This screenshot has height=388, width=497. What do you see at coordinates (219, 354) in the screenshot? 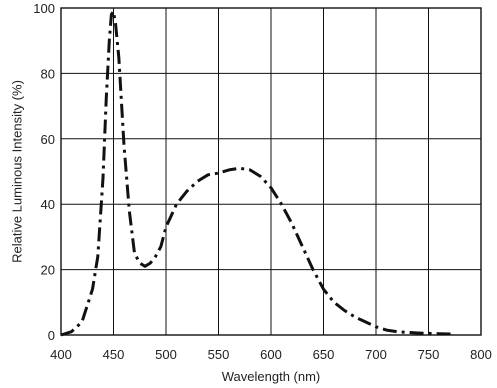
I see `x-tick-label: 550` at bounding box center [219, 354].